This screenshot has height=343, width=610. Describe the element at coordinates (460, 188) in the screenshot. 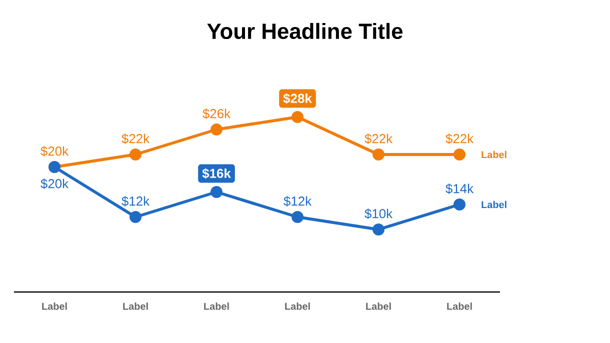

I see `data-label: $14k` at that location.